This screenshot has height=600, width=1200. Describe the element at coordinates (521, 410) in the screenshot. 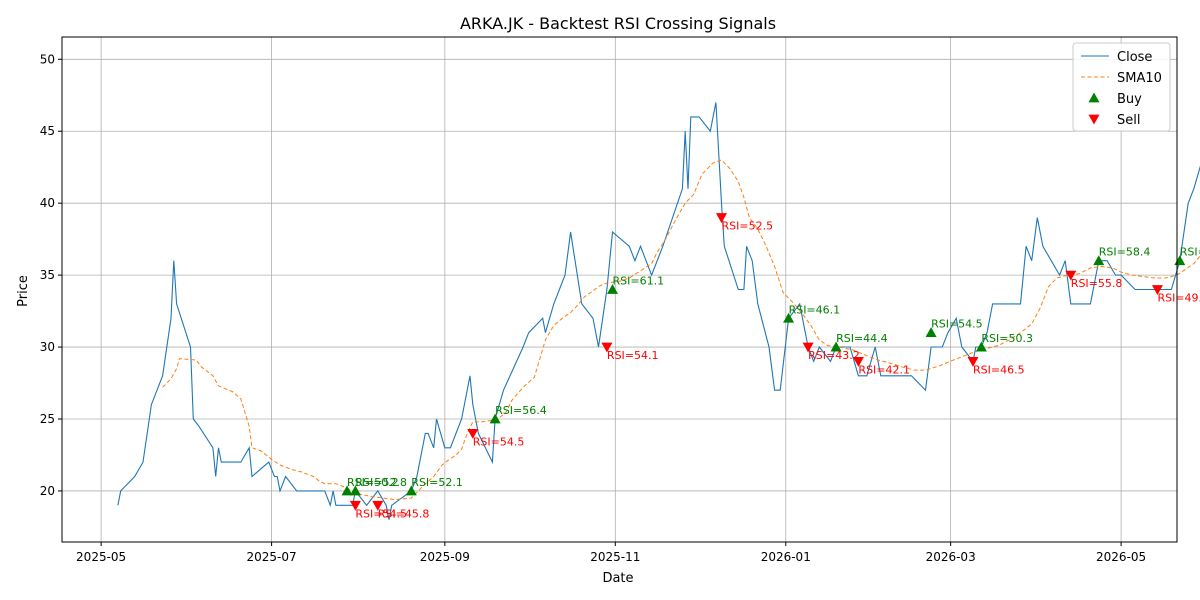

I see `buy-signal-label: RSI=56.4` at that location.